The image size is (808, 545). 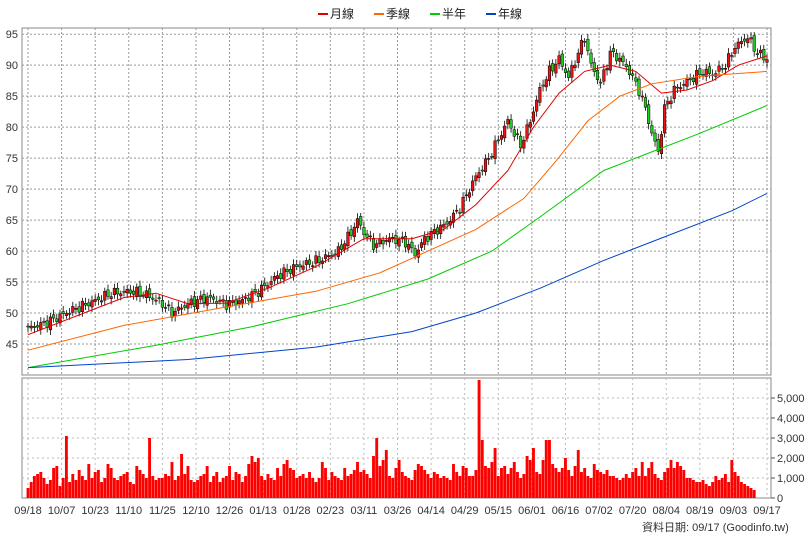 What do you see at coordinates (230, 511) in the screenshot?
I see `x-tick-label: 12/26` at bounding box center [230, 511].